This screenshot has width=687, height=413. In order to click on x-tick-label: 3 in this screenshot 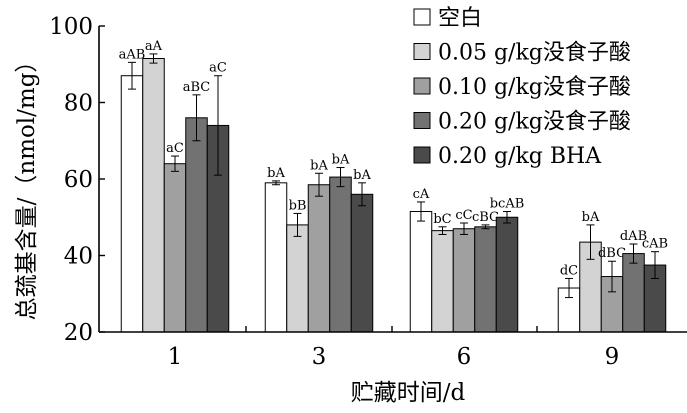, I will do `click(319, 357)`.